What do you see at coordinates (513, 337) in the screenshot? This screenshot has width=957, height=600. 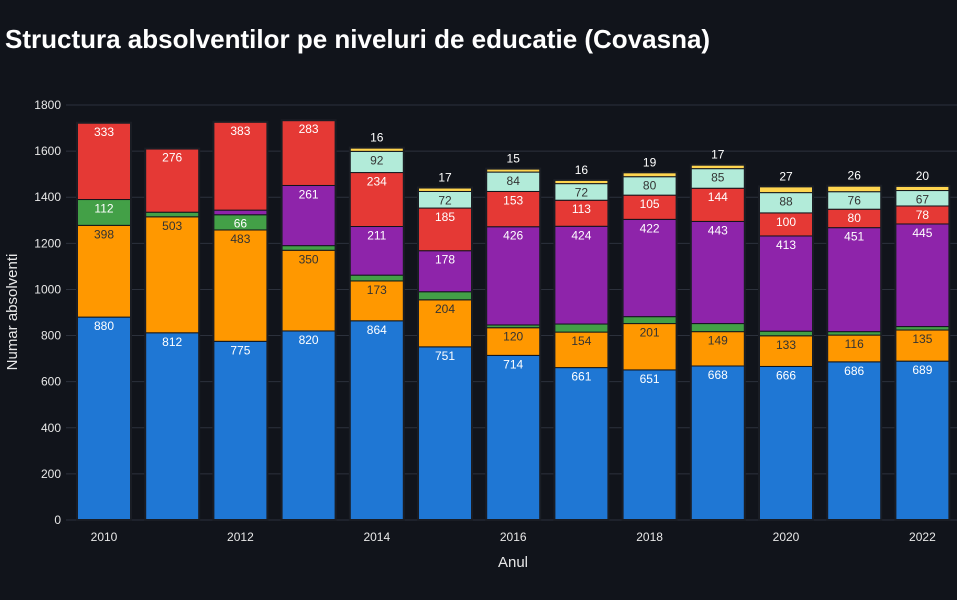 I see `data-label: 120` at bounding box center [513, 337].